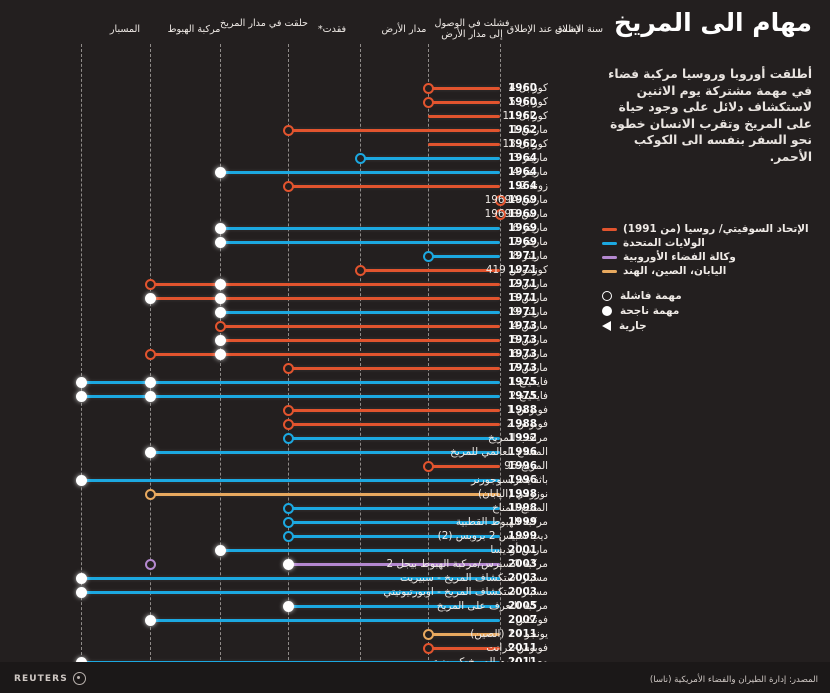 This screenshot has height=693, width=830. I want to click on mission-name-label: زوند 2, so click(533, 186).